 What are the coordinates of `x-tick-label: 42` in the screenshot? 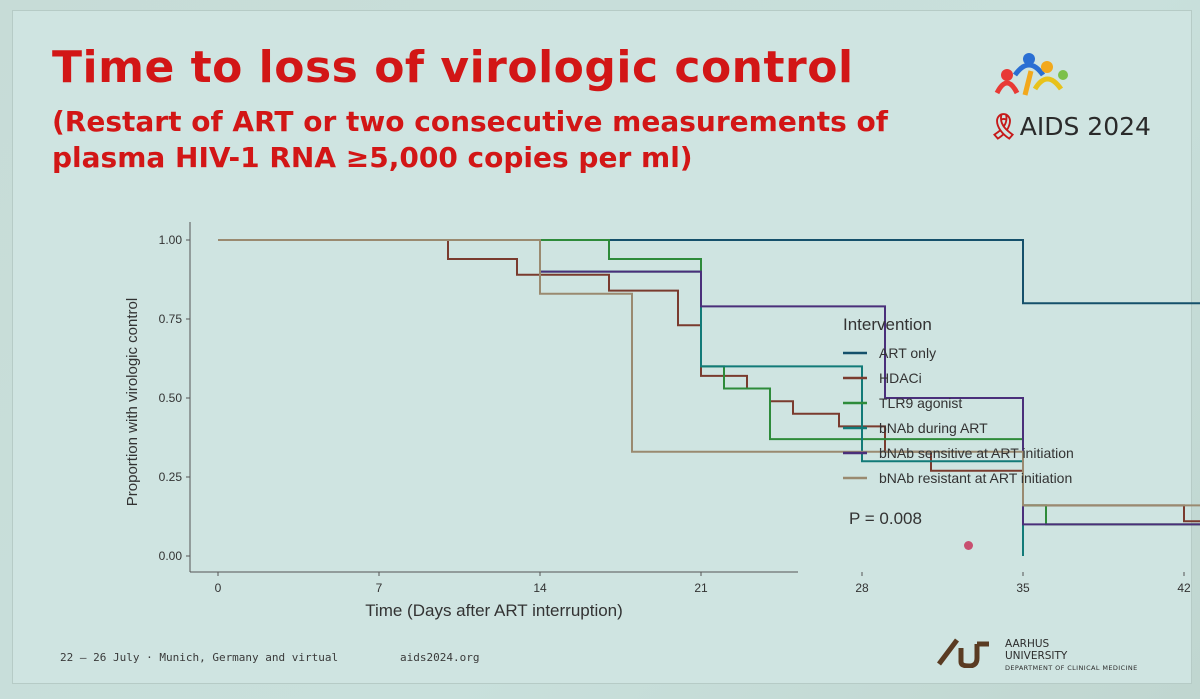 It's located at (1184, 588).